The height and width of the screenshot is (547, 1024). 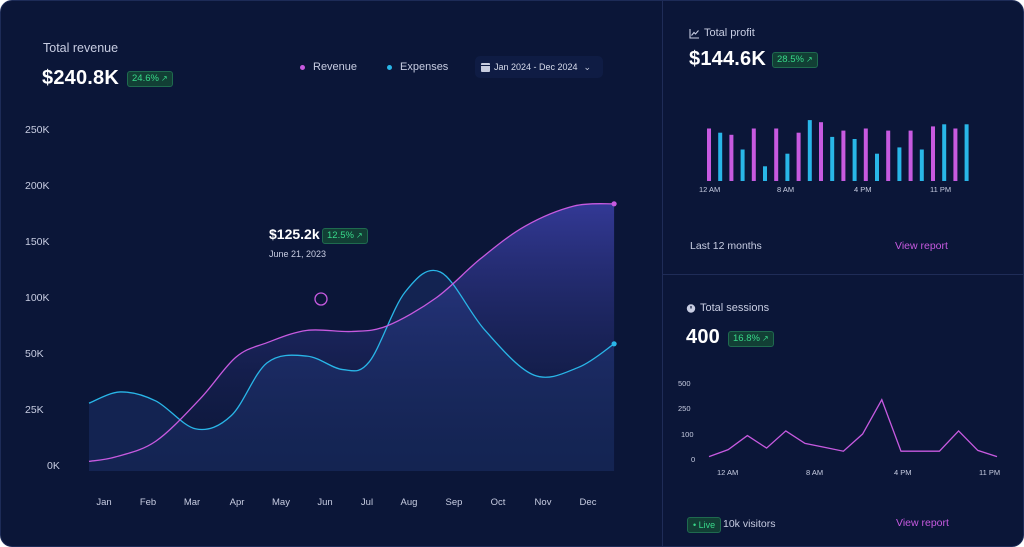 What do you see at coordinates (454, 502) in the screenshot?
I see `x-tick-label: Sep` at bounding box center [454, 502].